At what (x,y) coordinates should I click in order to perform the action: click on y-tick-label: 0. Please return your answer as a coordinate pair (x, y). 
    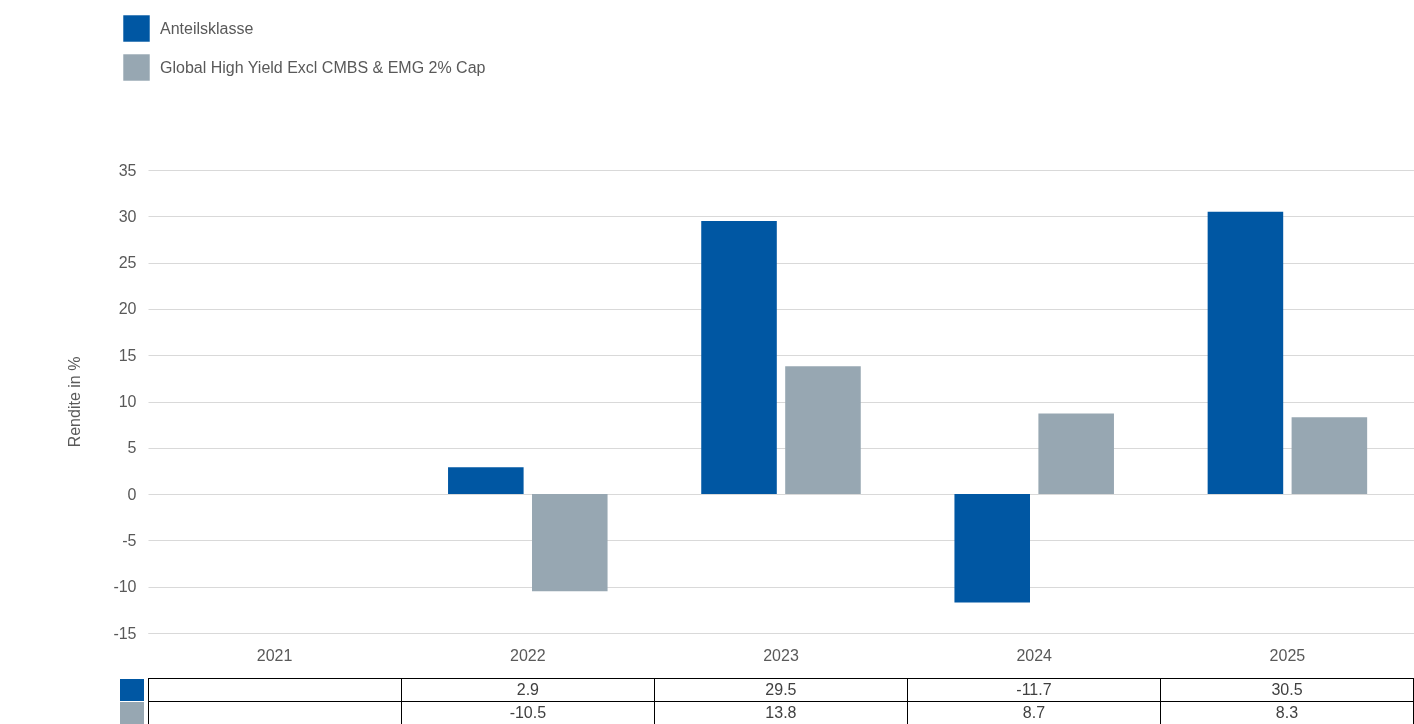
    Looking at the image, I should click on (132, 494).